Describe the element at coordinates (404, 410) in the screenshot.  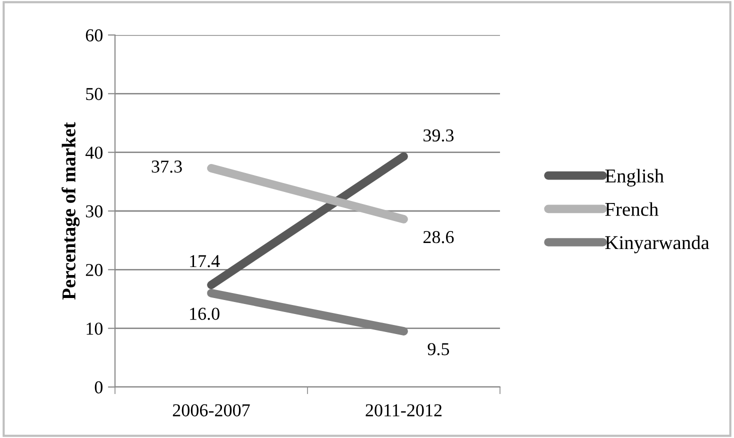
I see `x-tick-label: 2011-2012` at that location.